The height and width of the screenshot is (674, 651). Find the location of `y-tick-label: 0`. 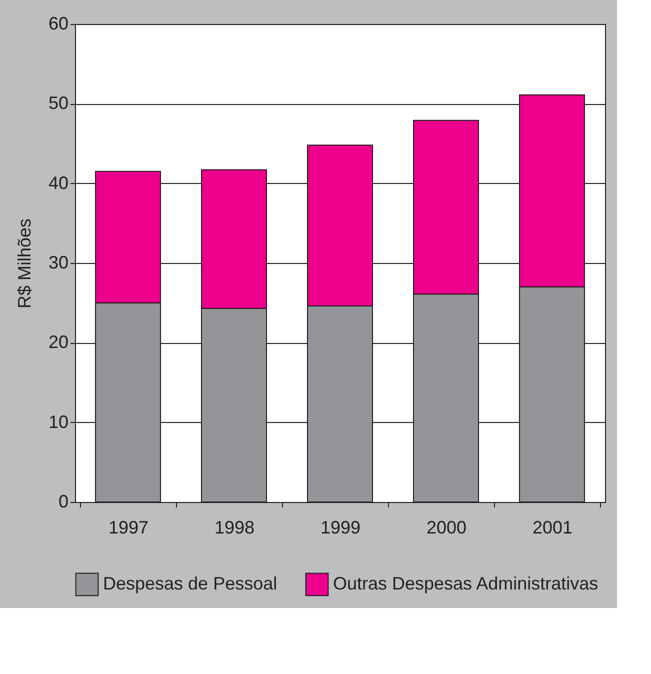

y-tick-label: 0 is located at coordinates (63, 502).